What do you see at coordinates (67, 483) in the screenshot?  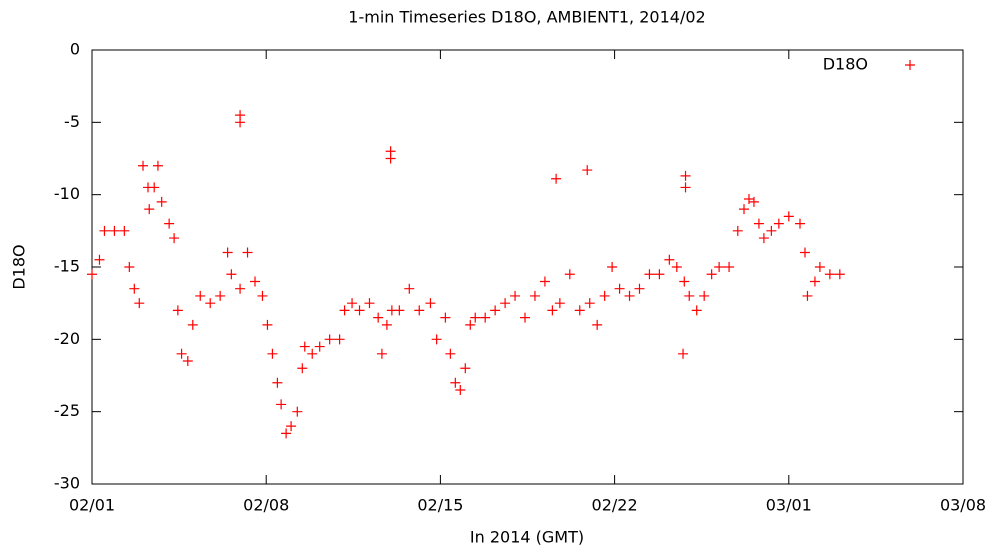 I see `y-tick-label: -30` at bounding box center [67, 483].